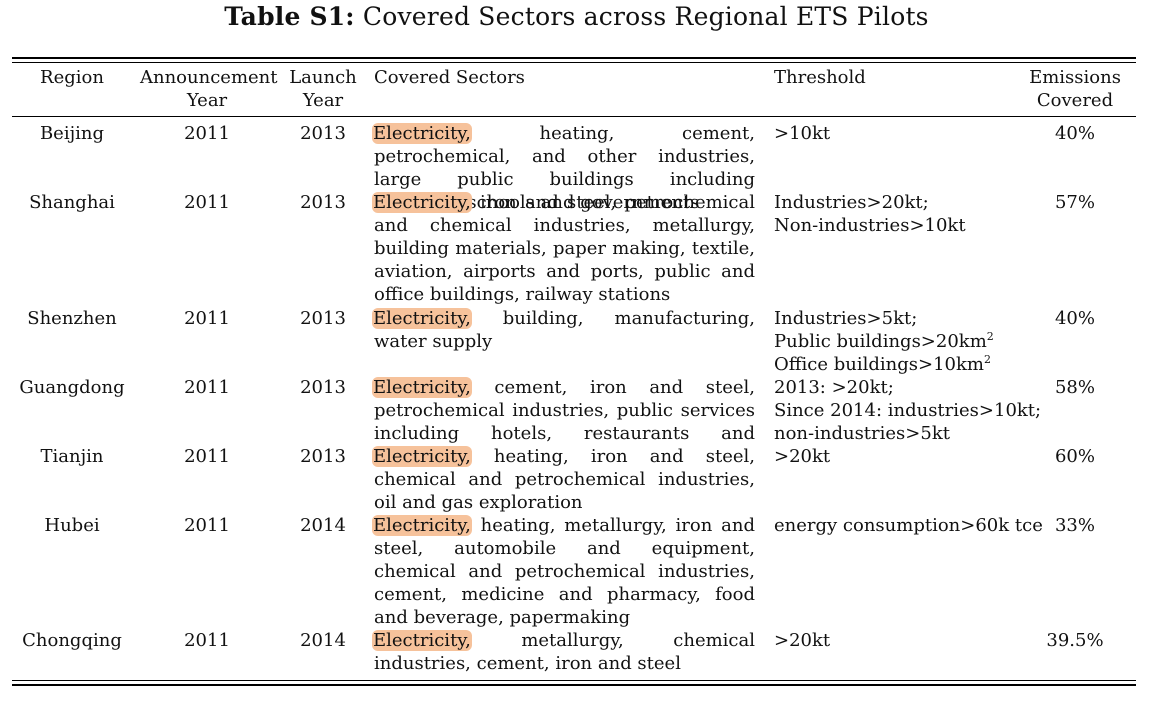  I want to click on threshold-line: Since 2014: industries>10kt;, so click(908, 410).